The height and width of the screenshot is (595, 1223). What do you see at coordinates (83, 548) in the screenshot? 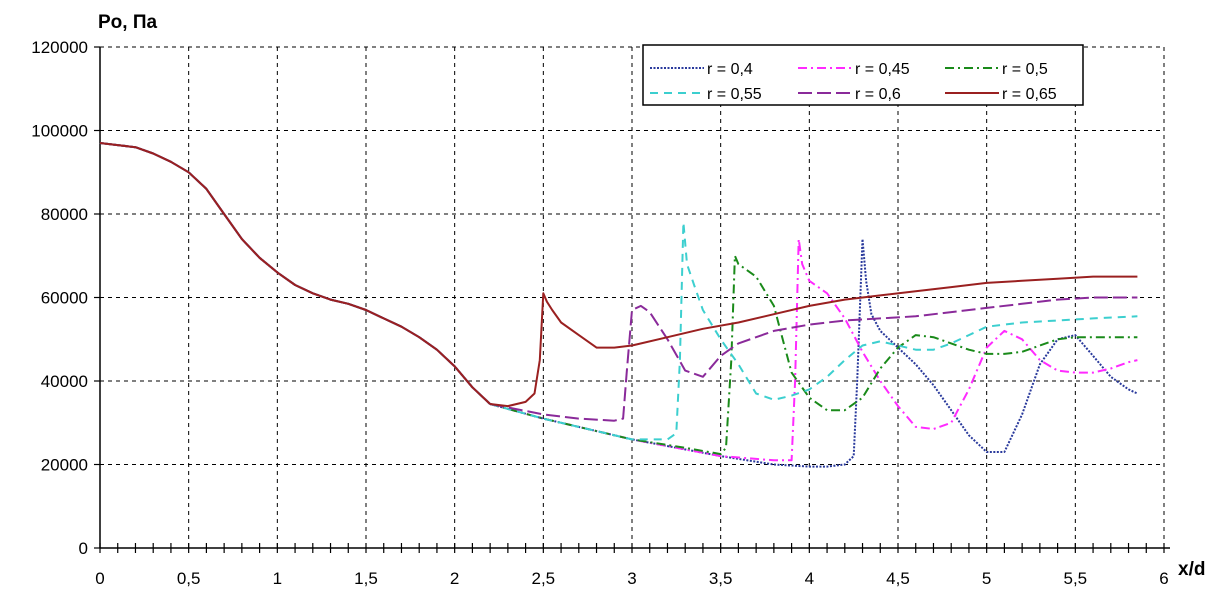
I see `y-tick-label: 0` at bounding box center [83, 548].